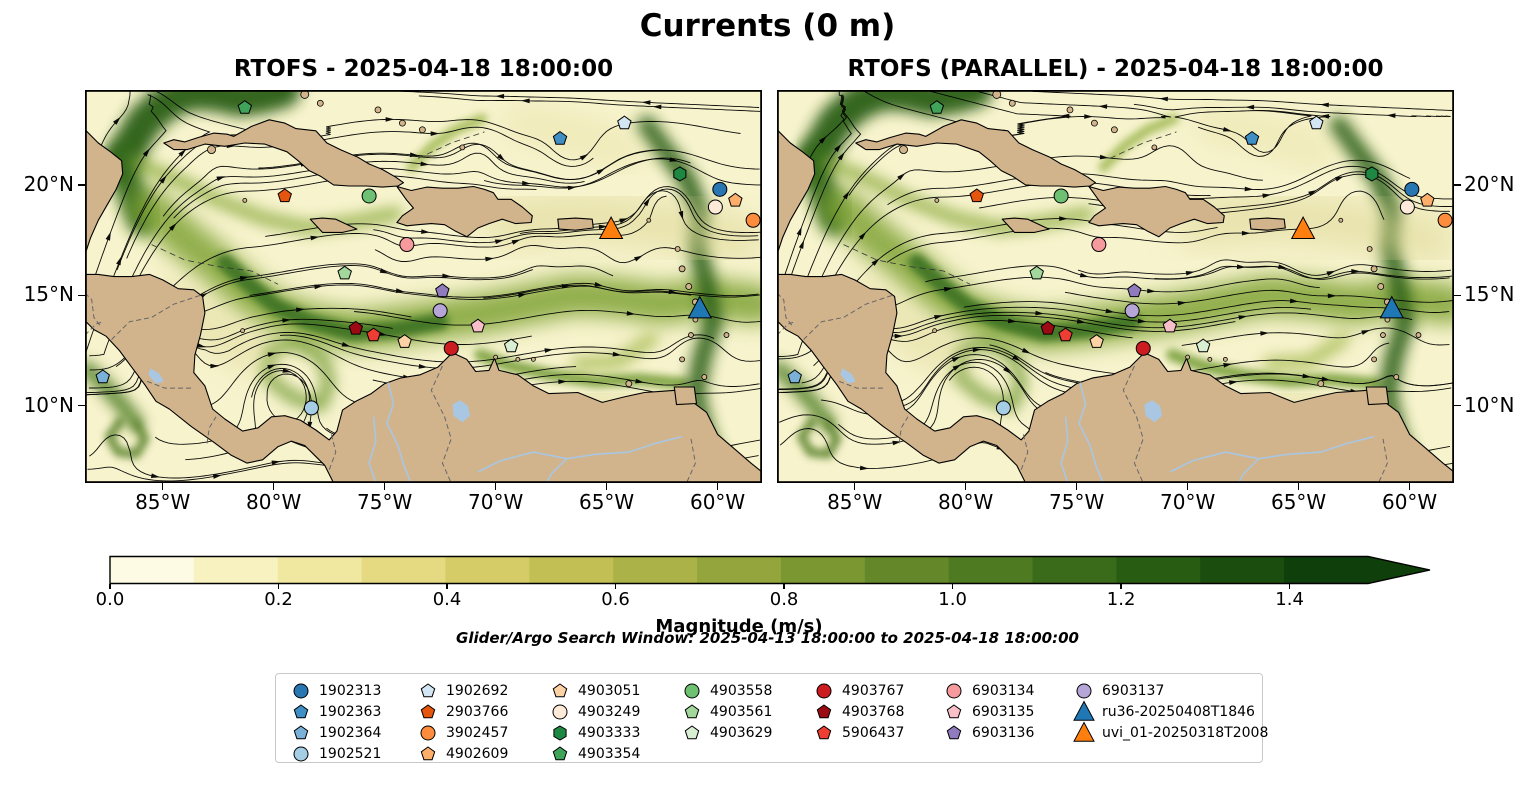  I want to click on glider-marker-uvi_01-20250318T2008, so click(611, 227).